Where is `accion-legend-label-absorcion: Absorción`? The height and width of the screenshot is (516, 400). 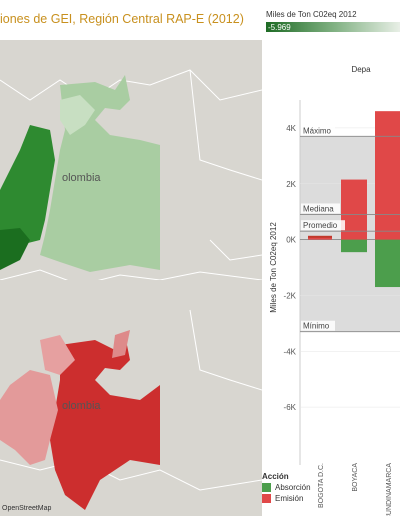
accion-legend-label-absorcion: Absorción is located at coordinates (293, 487).